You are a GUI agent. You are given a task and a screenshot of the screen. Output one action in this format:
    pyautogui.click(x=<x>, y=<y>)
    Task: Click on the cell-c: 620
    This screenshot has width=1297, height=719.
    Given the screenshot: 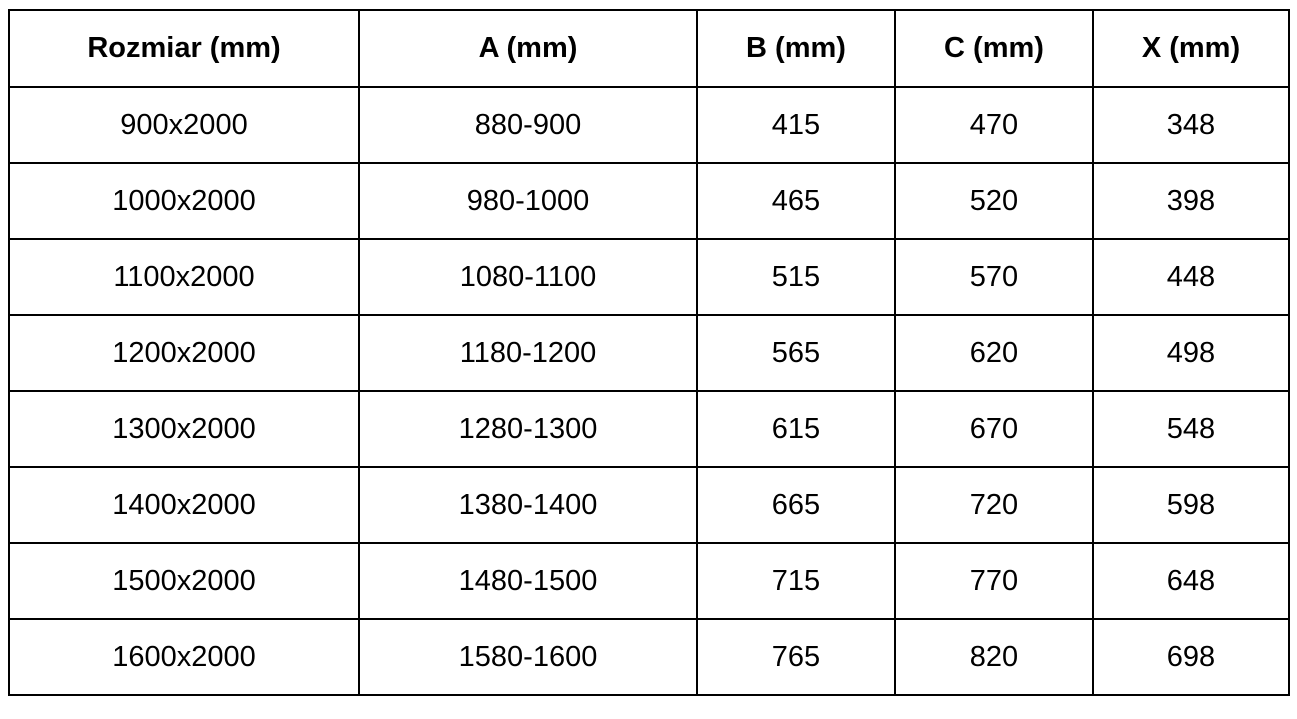 What is the action you would take?
    pyautogui.click(x=994, y=353)
    